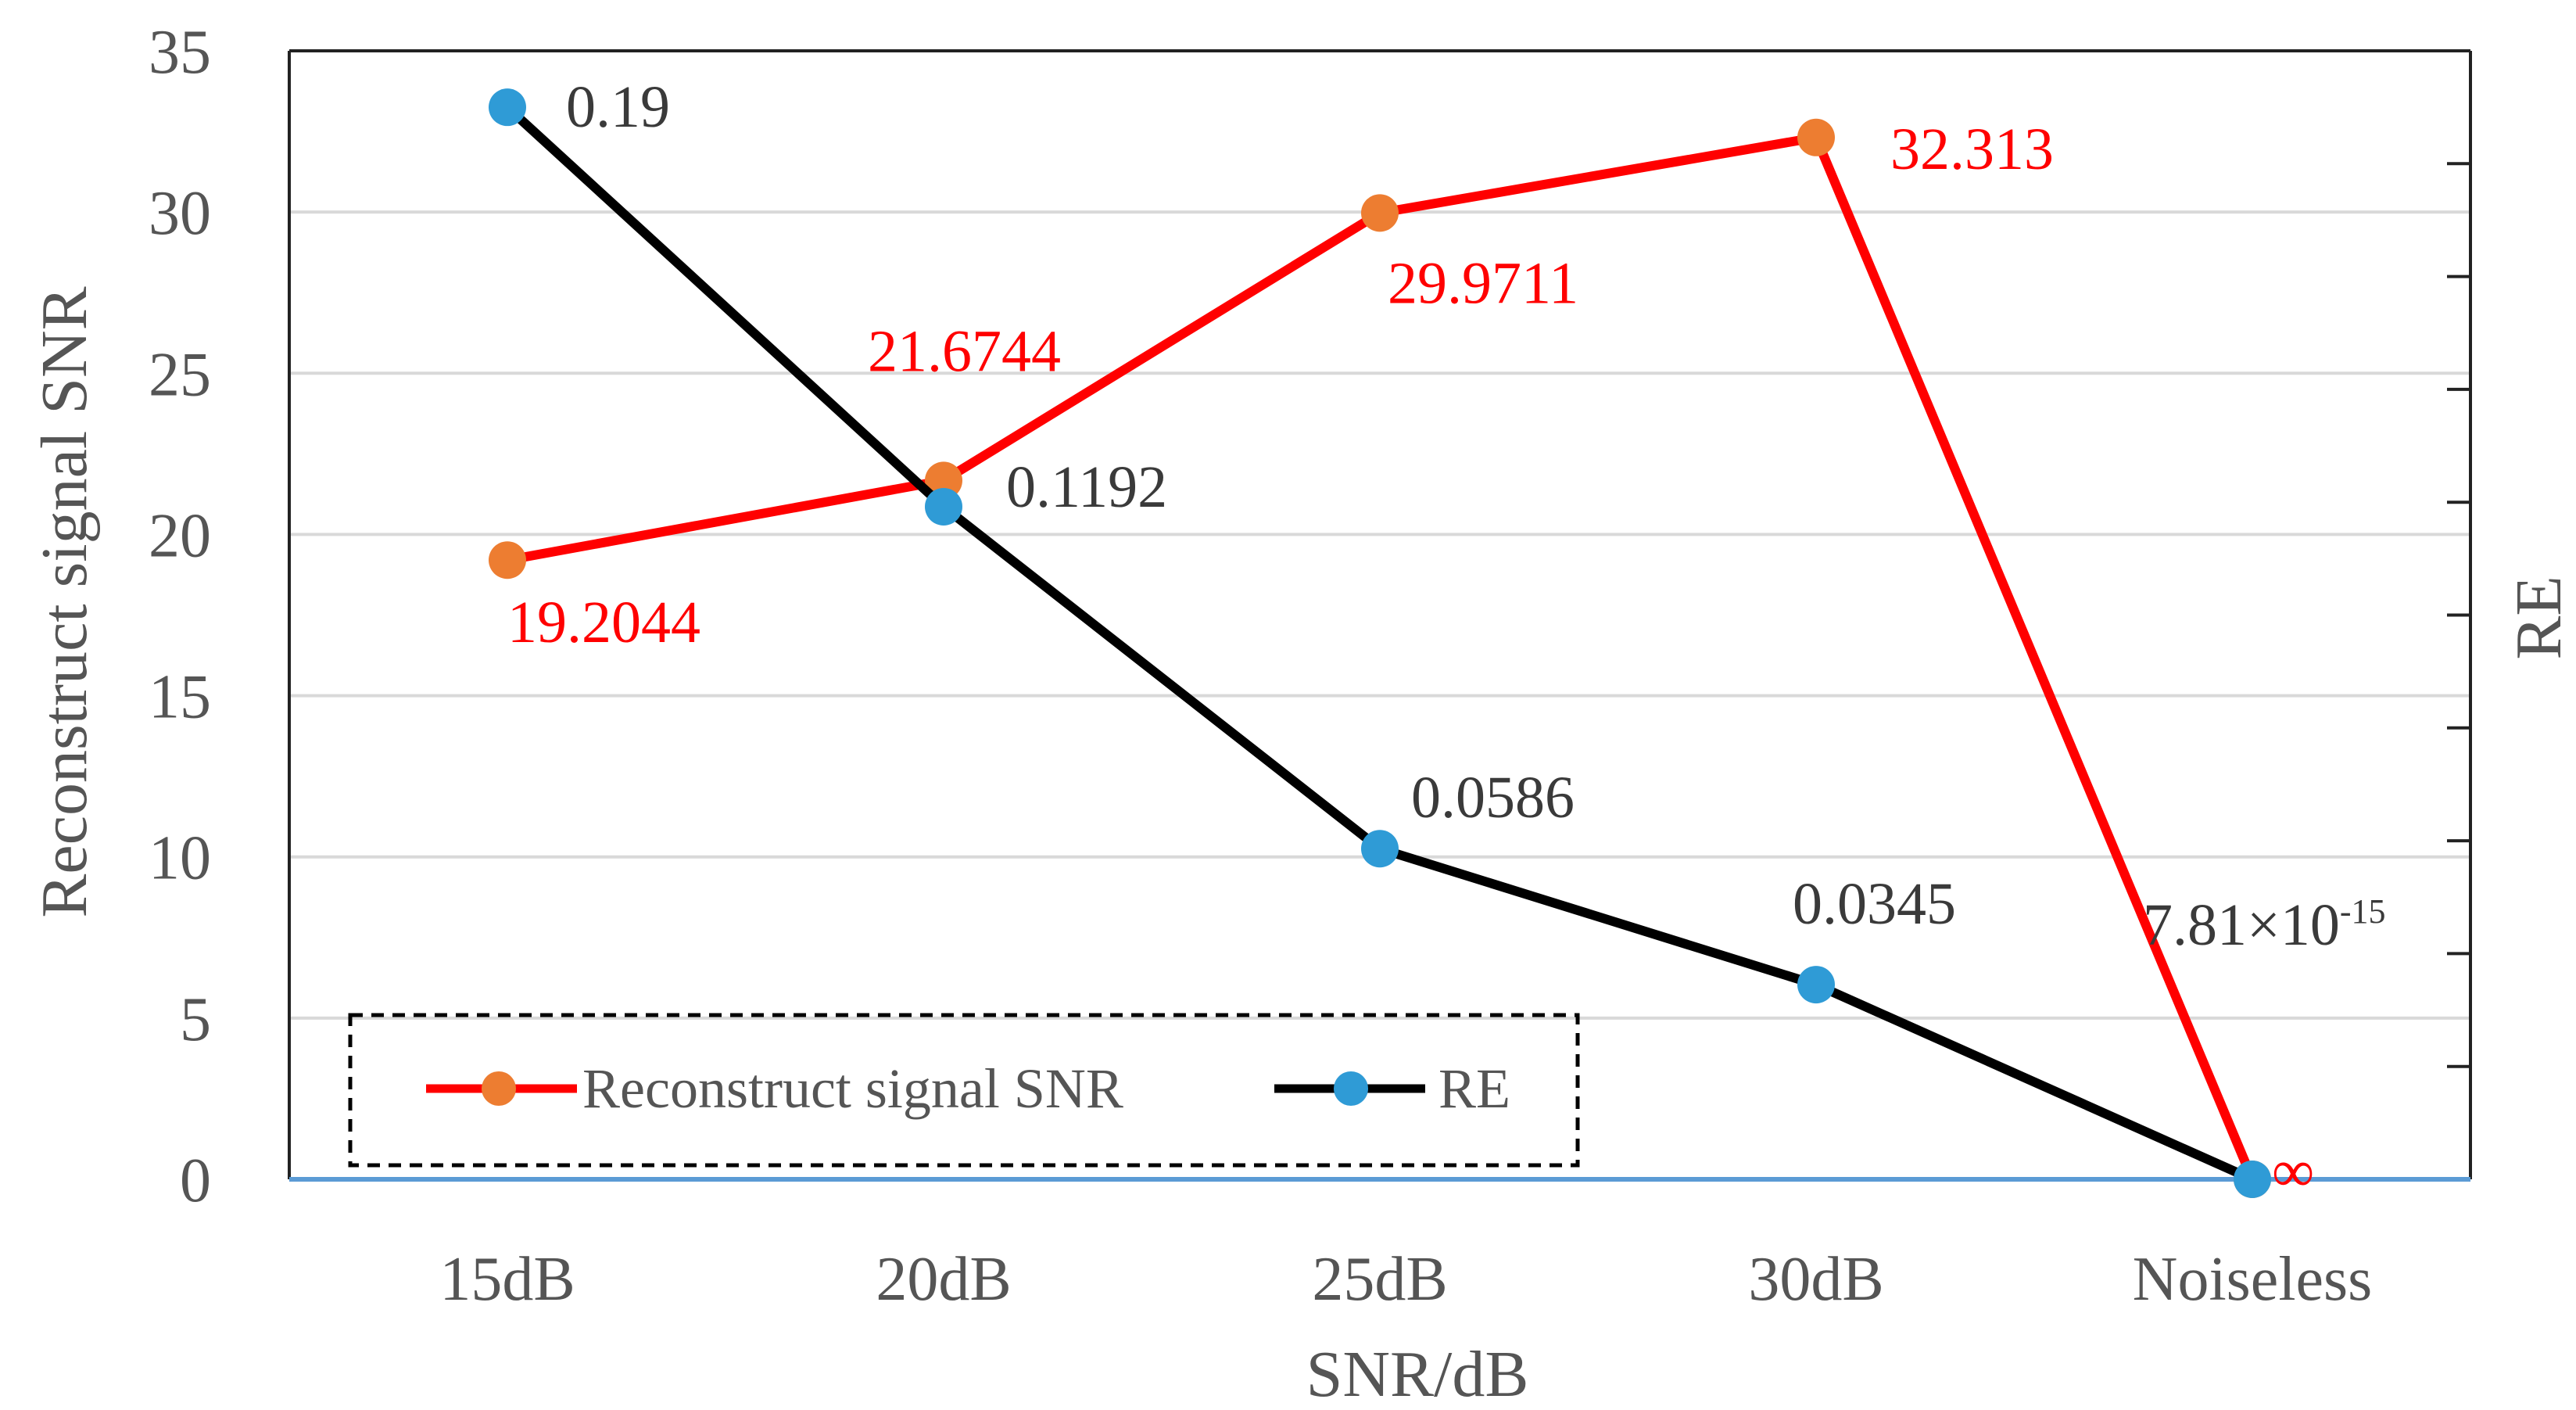 This screenshot has width=2576, height=1410. What do you see at coordinates (180, 52) in the screenshot?
I see `y-tick-label: 35` at bounding box center [180, 52].